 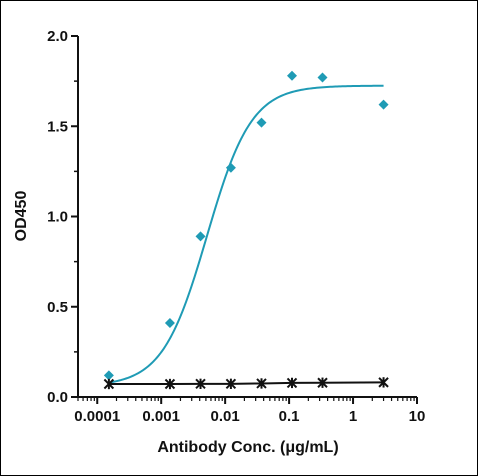 What do you see at coordinates (417, 416) in the screenshot?
I see `x-tick-label: 10` at bounding box center [417, 416].